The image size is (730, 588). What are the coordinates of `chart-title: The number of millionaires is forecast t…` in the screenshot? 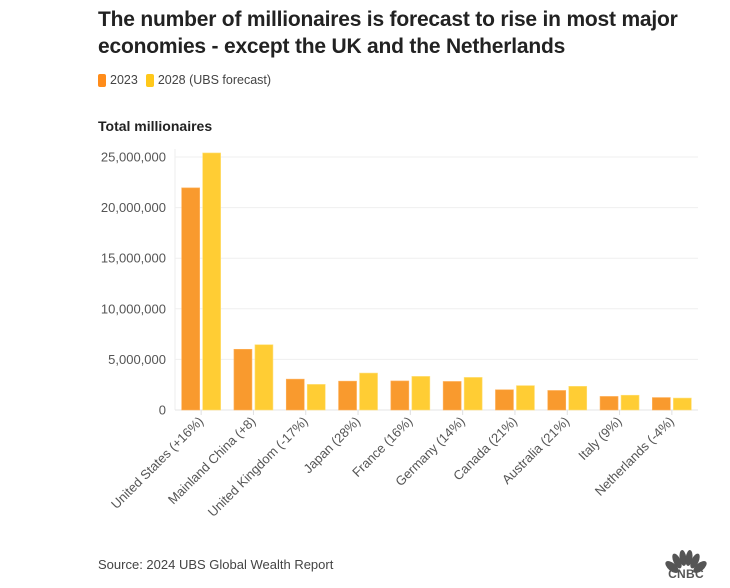 It's located at (388, 33).